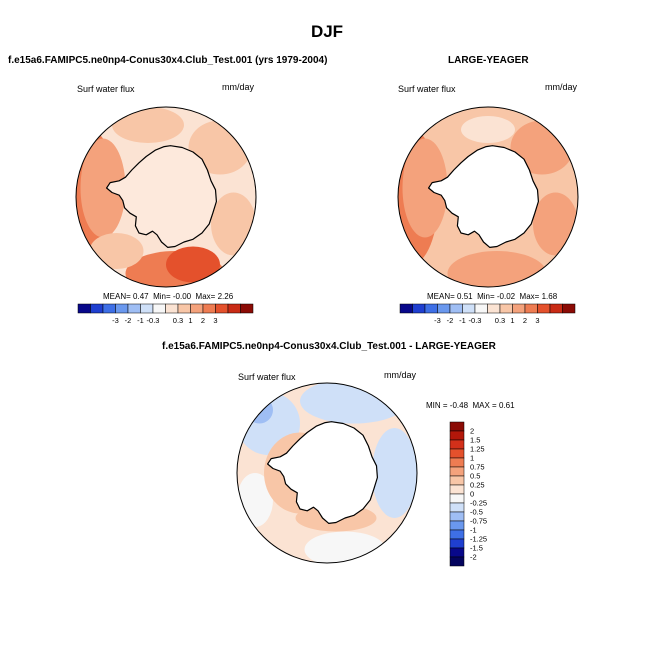 The width and height of the screenshot is (654, 655). Describe the element at coordinates (203, 320) in the screenshot. I see `panel1-colorbar-tick-label: 2` at that location.